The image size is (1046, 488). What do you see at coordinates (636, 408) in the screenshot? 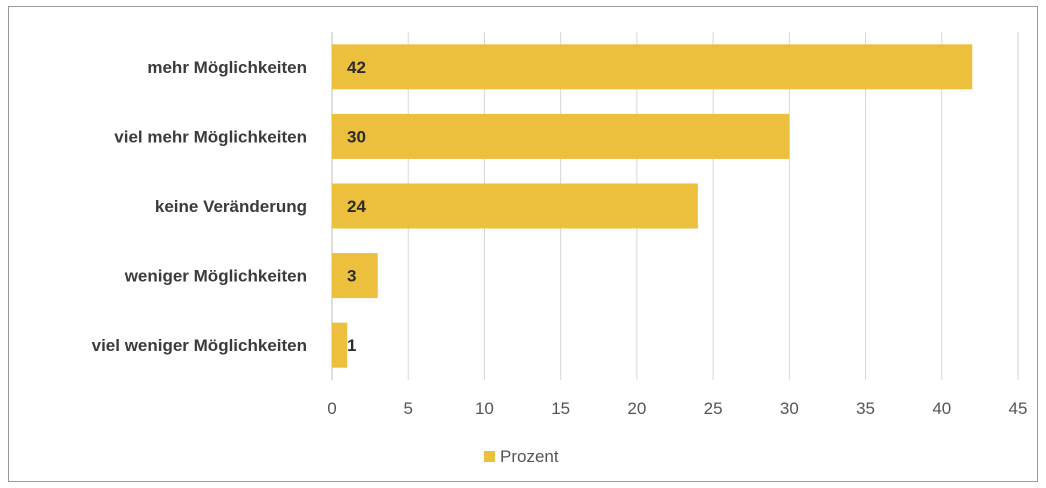
I see `x-tick-label-20: 20` at bounding box center [636, 408].